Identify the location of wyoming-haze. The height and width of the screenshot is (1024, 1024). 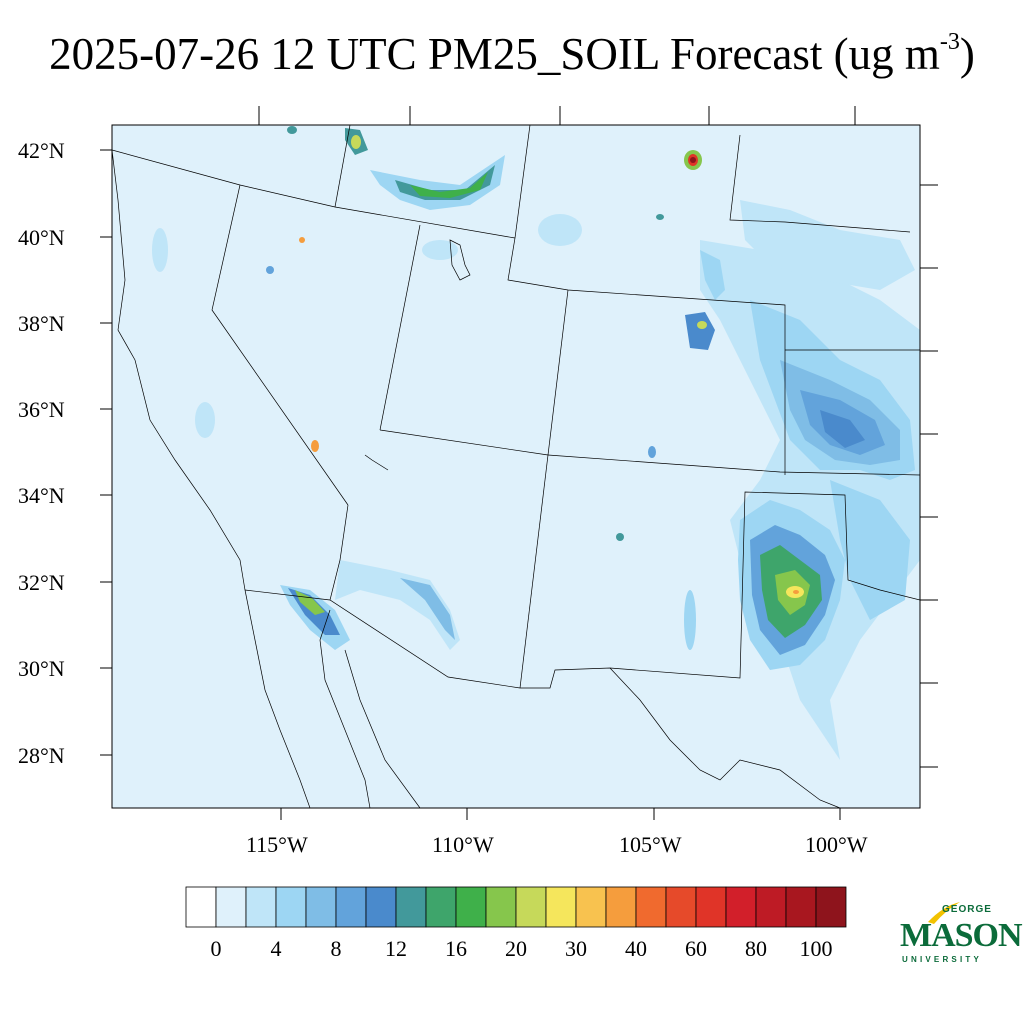
(560, 230).